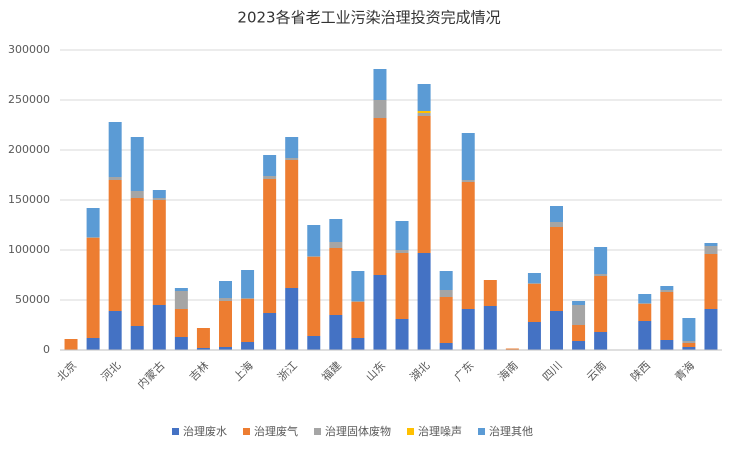 The height and width of the screenshot is (452, 739). What do you see at coordinates (46, 349) in the screenshot?
I see `y-tick-label: 0` at bounding box center [46, 349].